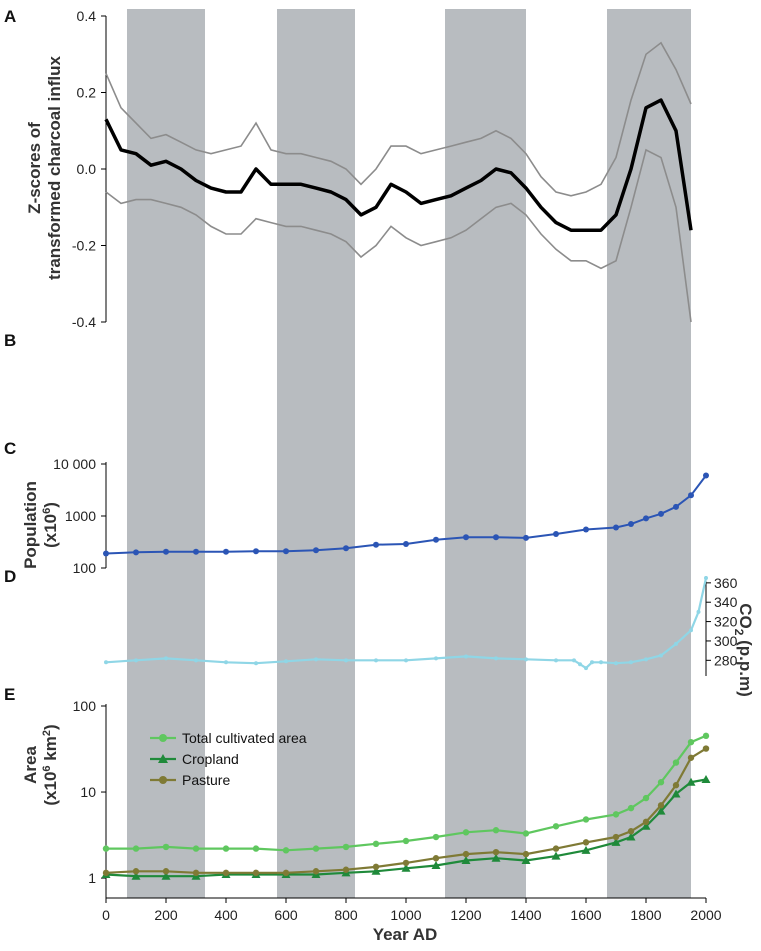 This screenshot has height=951, width=761. I want to click on x-tick-label-5: 1000, so click(405, 915).